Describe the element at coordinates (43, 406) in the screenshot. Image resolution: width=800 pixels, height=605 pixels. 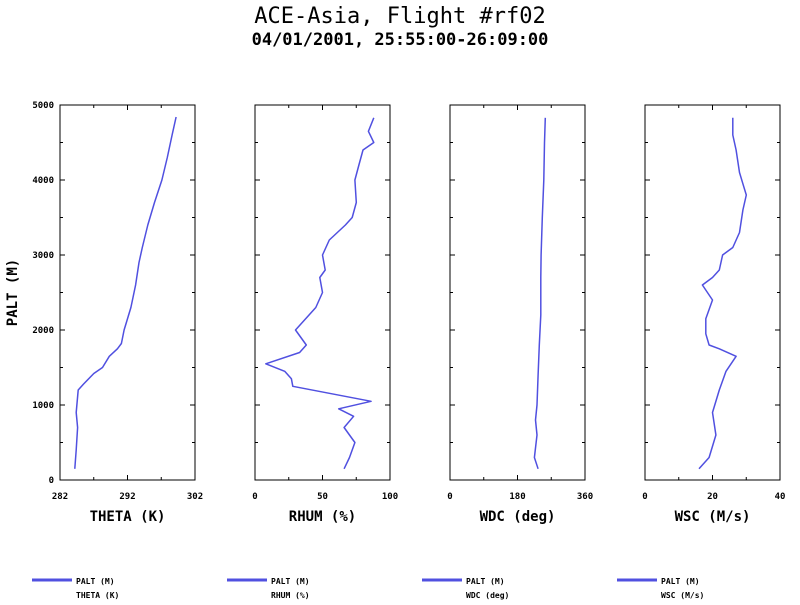
I see `y-tick-label: 1000` at that location.